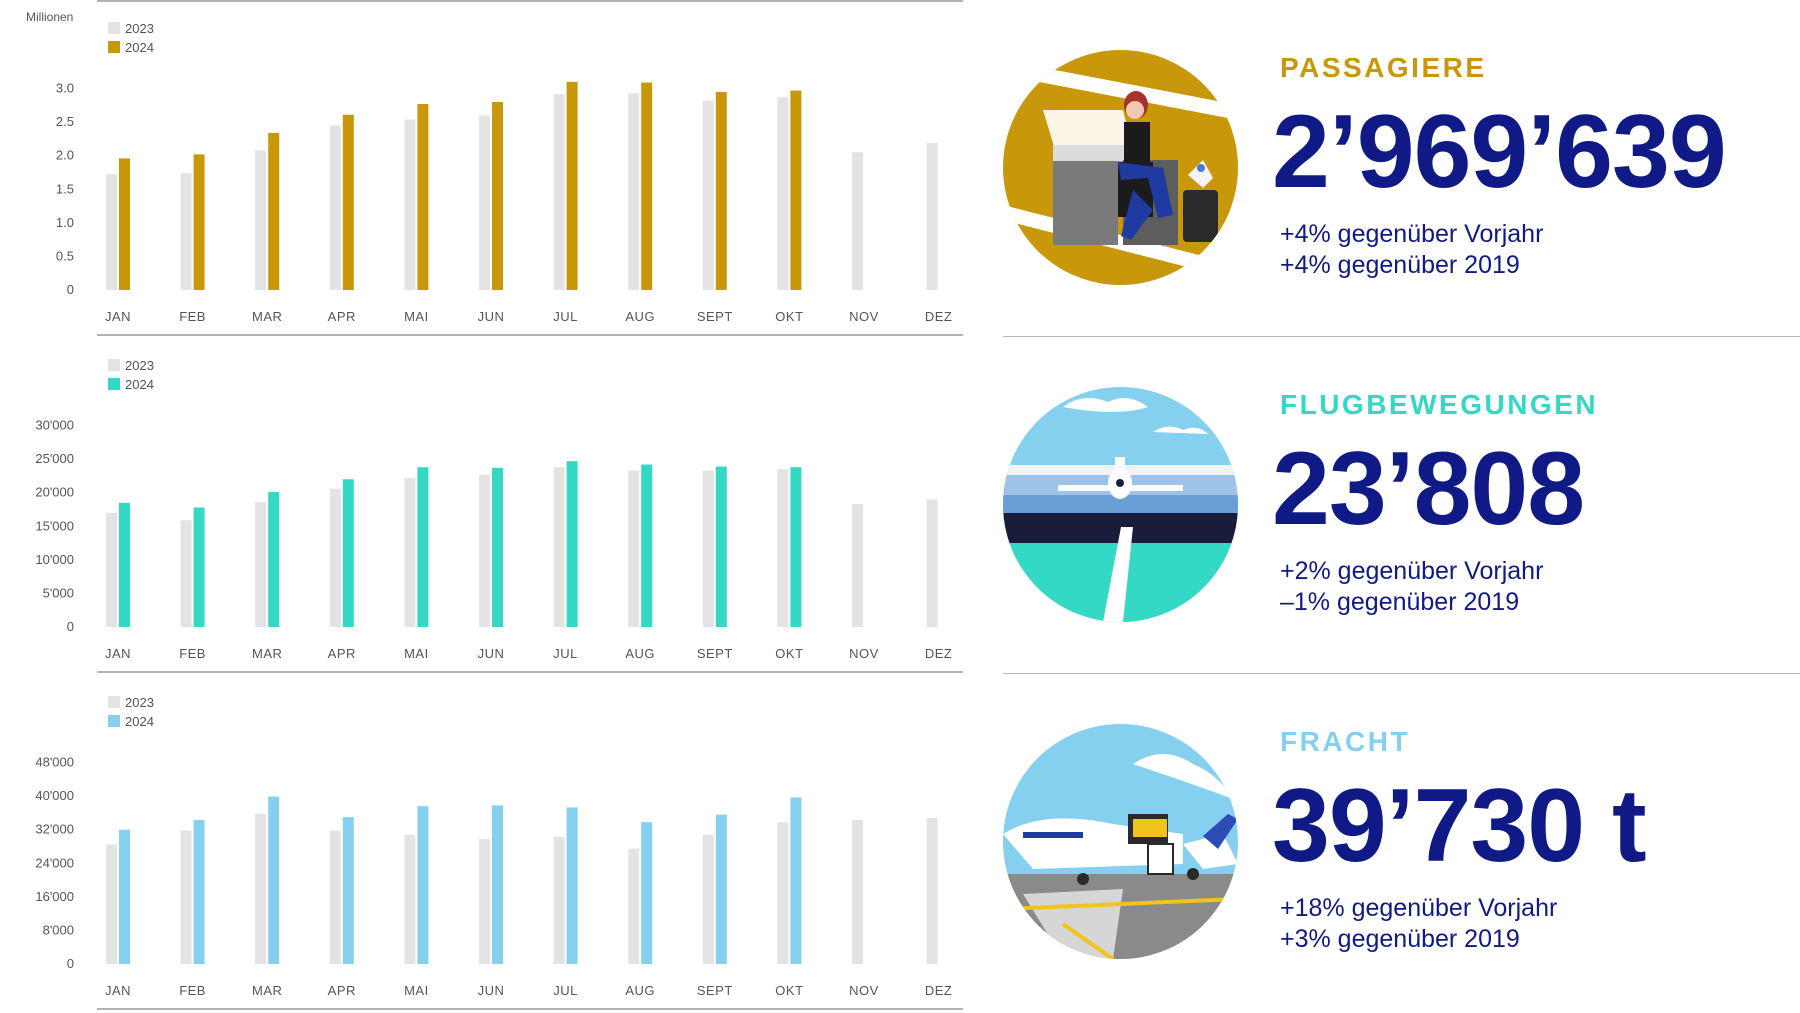  What do you see at coordinates (261, 888) in the screenshot?
I see `bar-2023-mar` at bounding box center [261, 888].